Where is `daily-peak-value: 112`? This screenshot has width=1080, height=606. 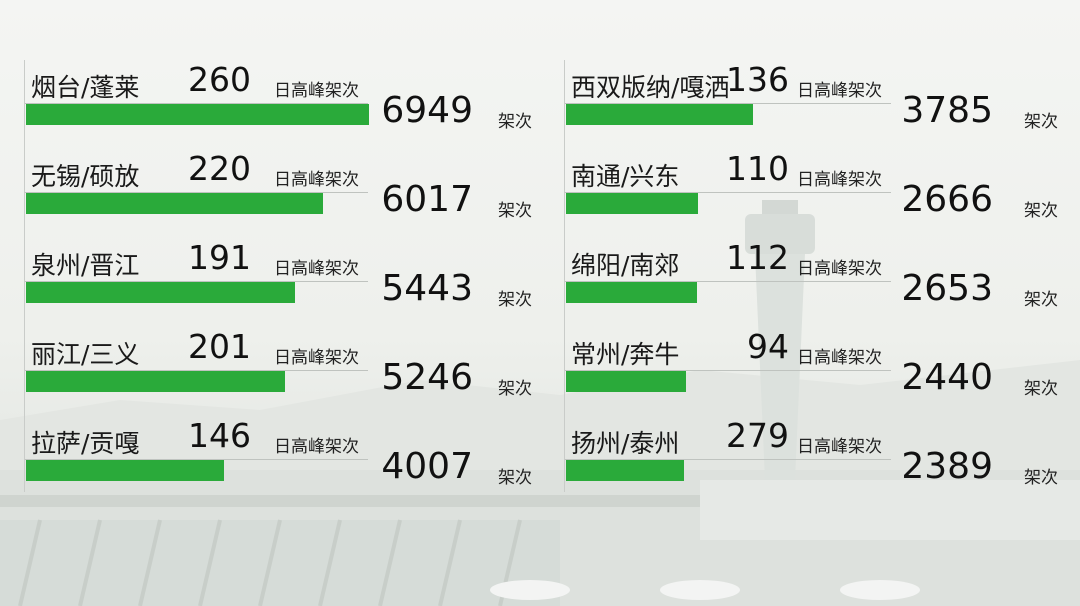 daily-peak-value: 112 is located at coordinates (757, 257).